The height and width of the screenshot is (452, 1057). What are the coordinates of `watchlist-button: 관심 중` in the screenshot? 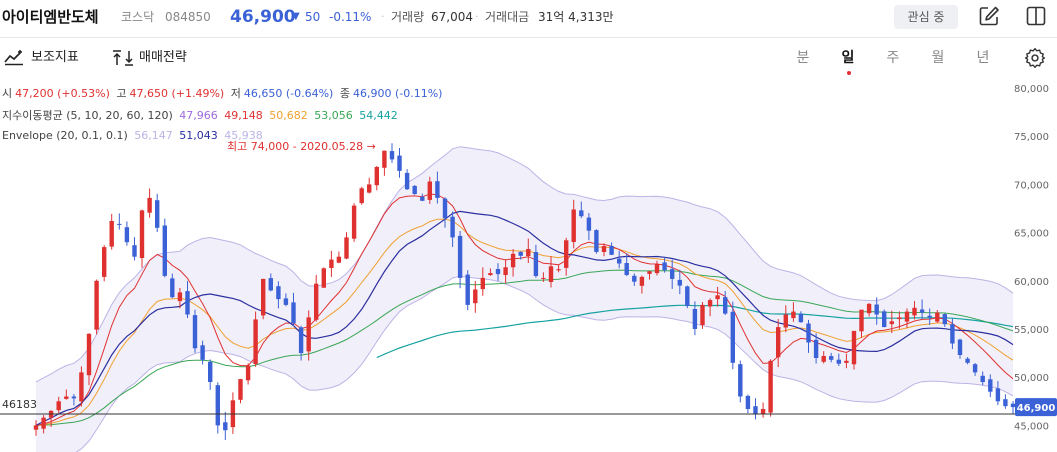 It's located at (926, 17).